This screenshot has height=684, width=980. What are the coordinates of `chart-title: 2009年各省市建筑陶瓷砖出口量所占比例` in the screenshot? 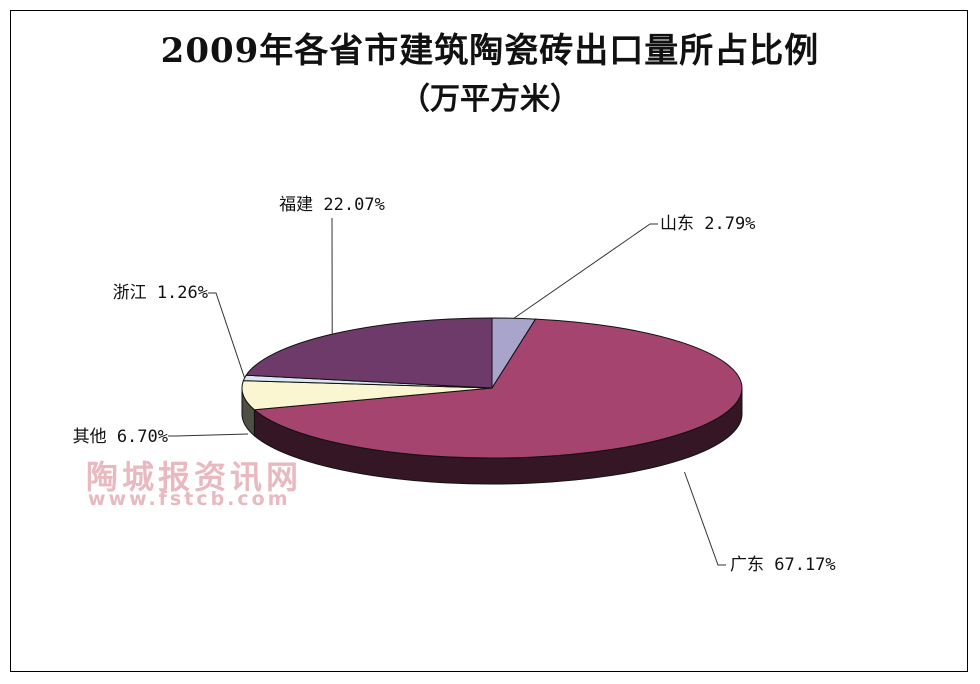 It's located at (490, 51).